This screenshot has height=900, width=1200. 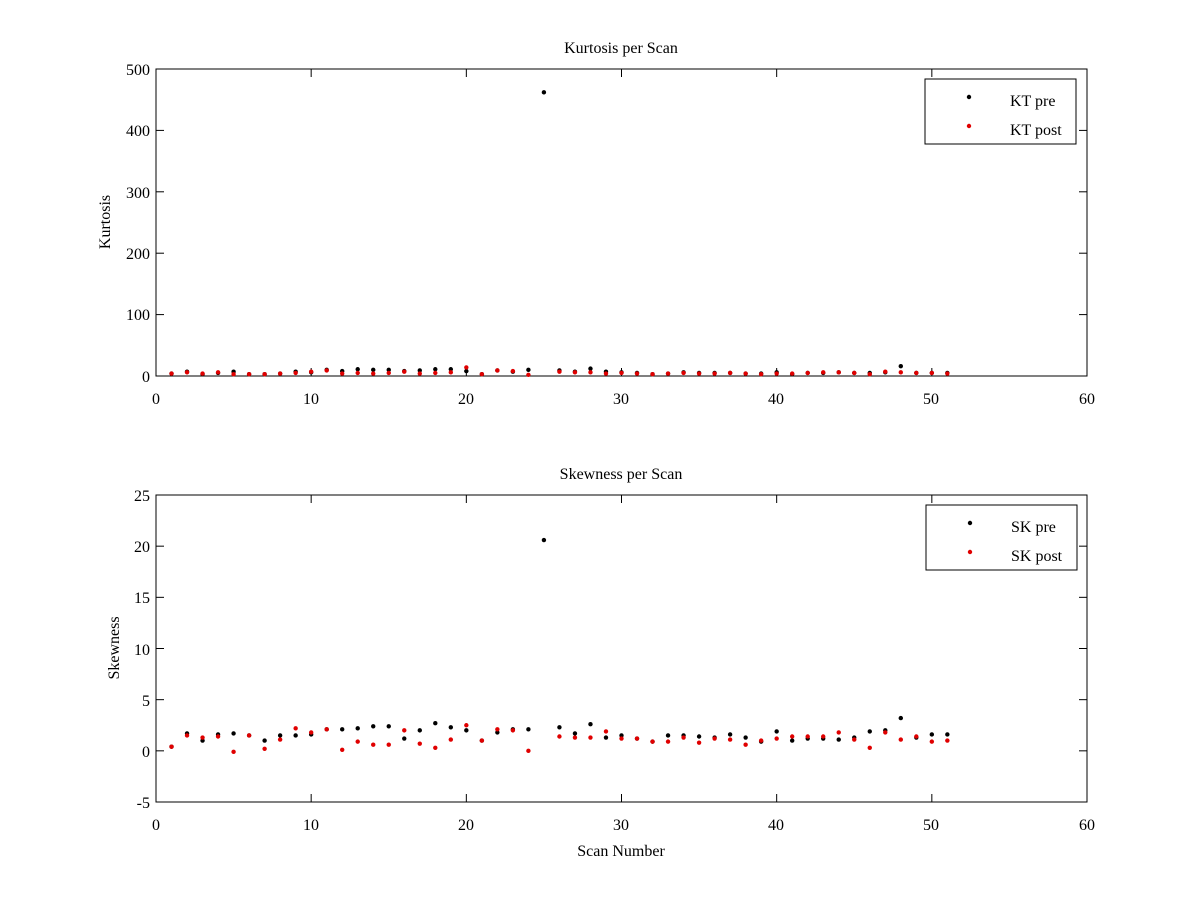 What do you see at coordinates (970, 523) in the screenshot?
I see `legend-marker-sk-pre` at bounding box center [970, 523].